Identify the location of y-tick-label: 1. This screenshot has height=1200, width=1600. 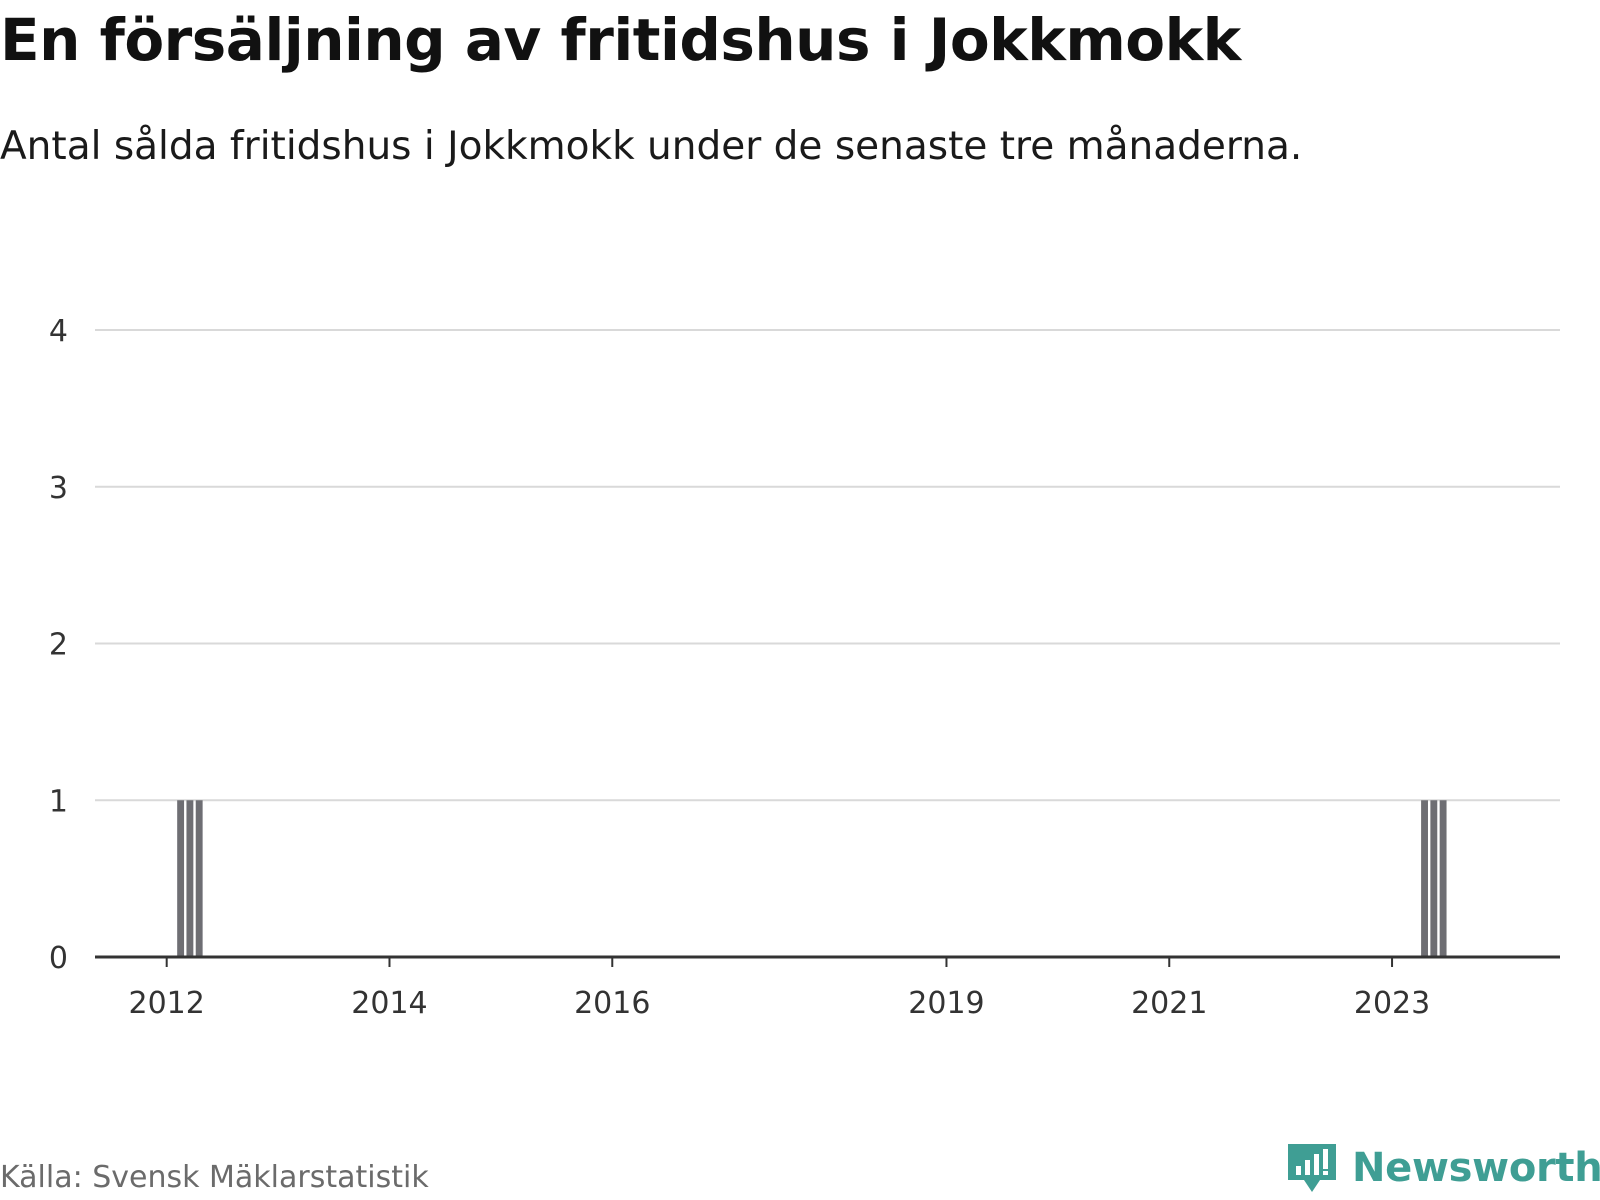
(58, 801).